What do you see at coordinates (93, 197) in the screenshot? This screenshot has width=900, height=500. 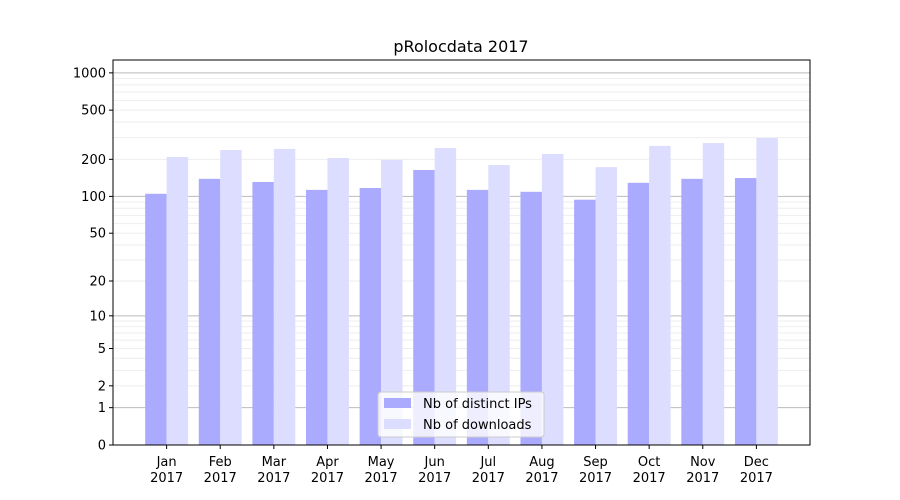 I see `y-tick-label: 100` at bounding box center [93, 197].